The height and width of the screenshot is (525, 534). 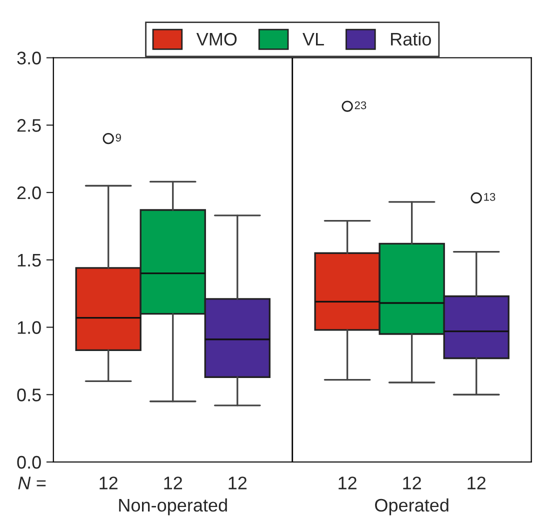 What do you see at coordinates (29, 125) in the screenshot?
I see `y-tick-label: 2.5` at bounding box center [29, 125].